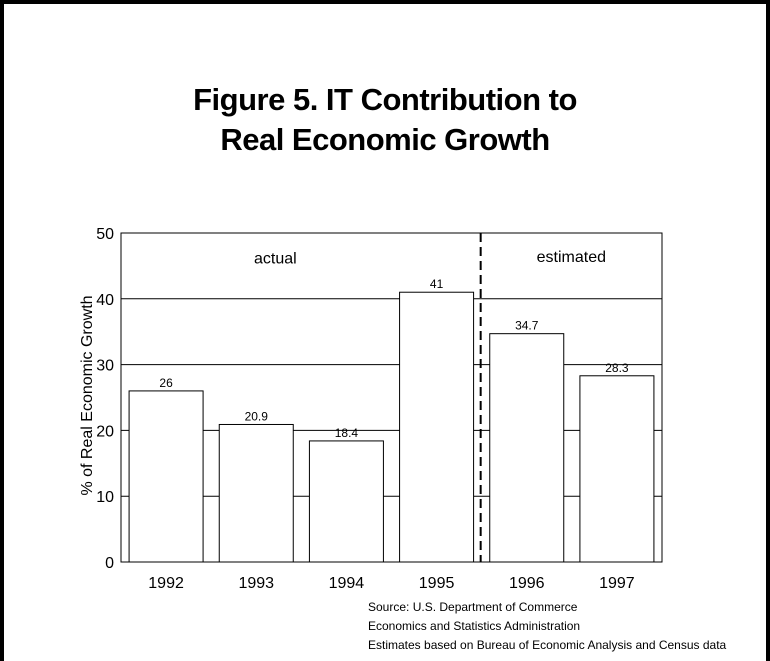 This screenshot has width=770, height=661. I want to click on x-tick-label-1992: 1992, so click(166, 583).